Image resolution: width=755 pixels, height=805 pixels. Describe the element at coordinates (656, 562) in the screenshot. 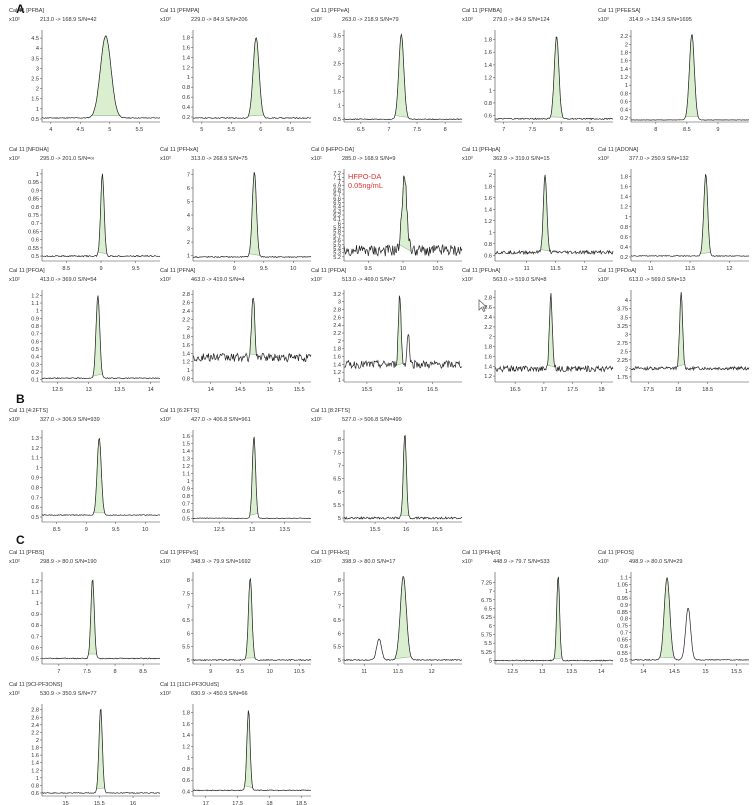

I see `transition-label: 498.9 -> 80.0 S/N=29` at that location.